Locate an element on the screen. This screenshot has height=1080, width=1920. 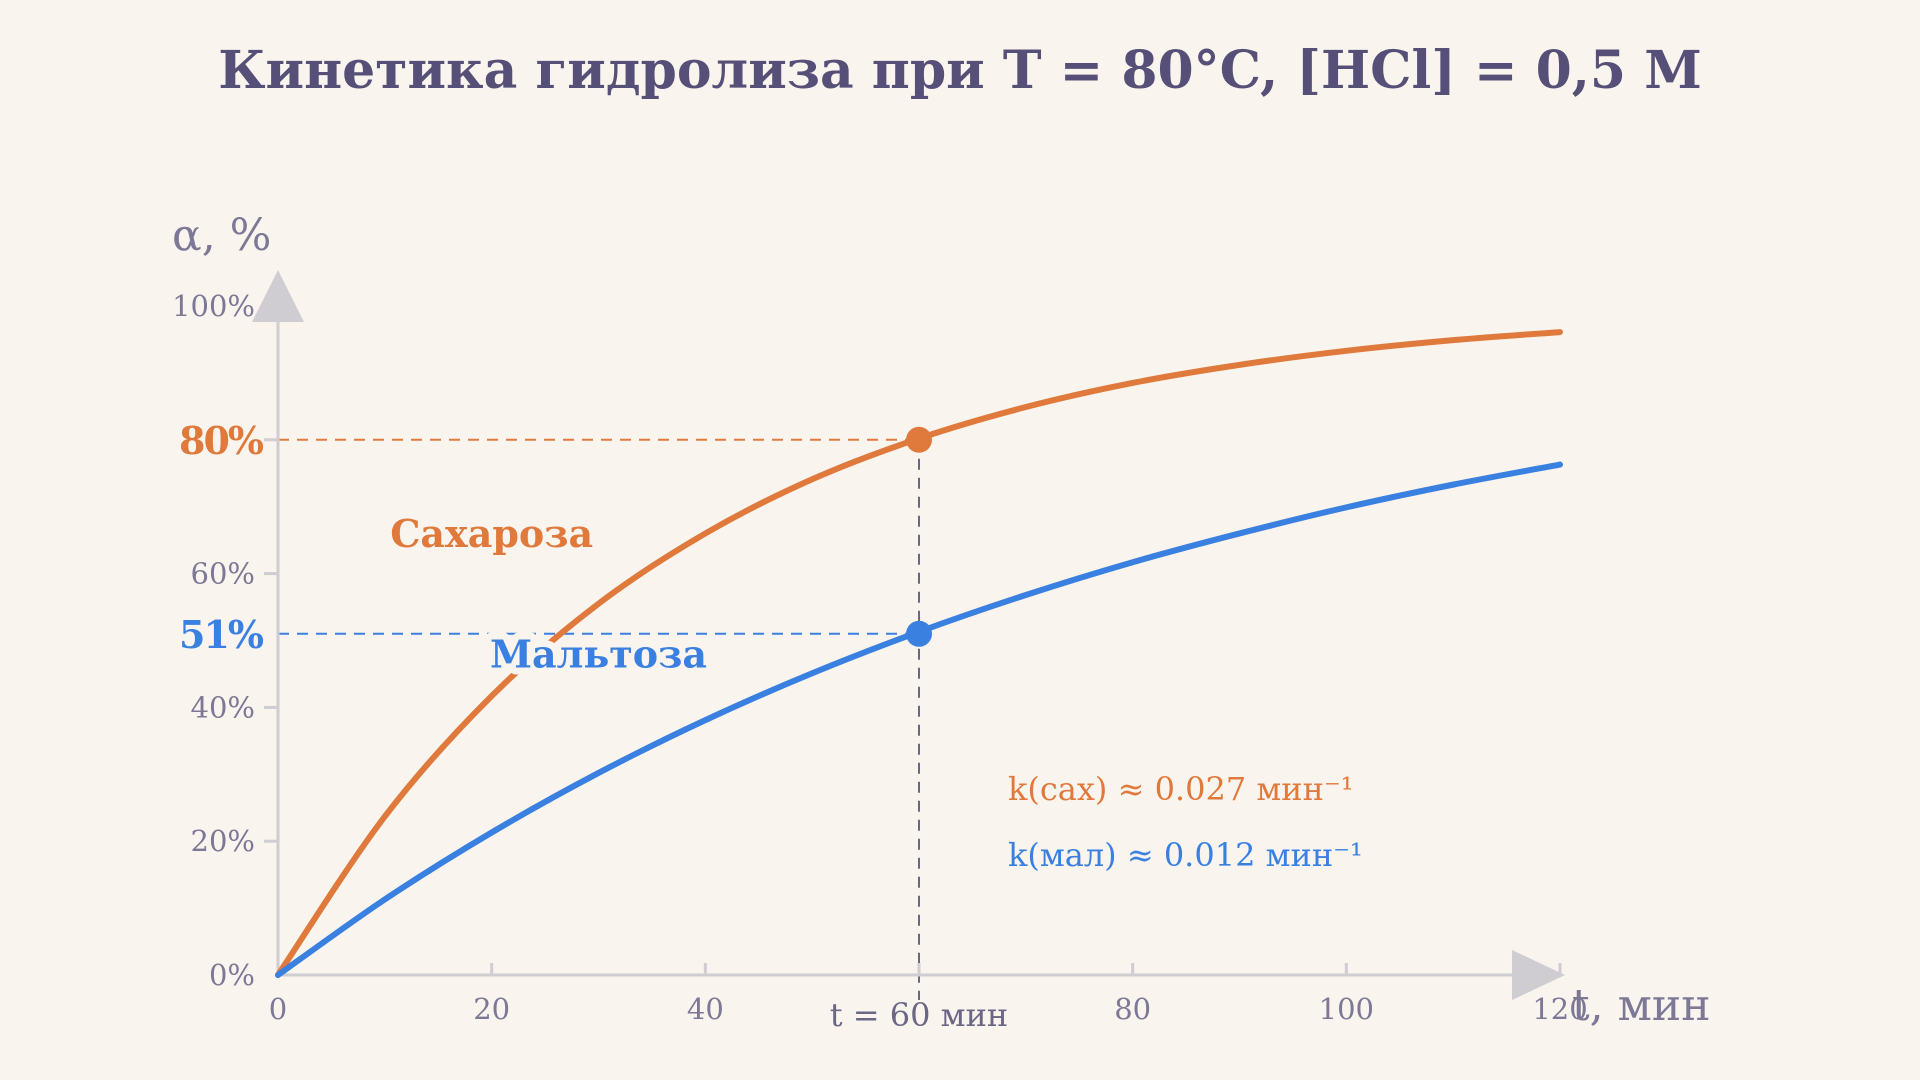
rate-constant-0: k(сах) ≈ 0.027 мин⁻¹ is located at coordinates (1181, 789).